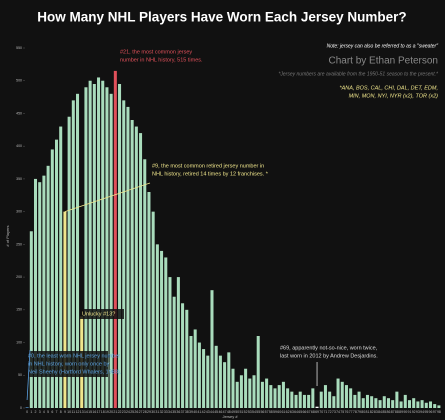 This screenshot has height=420, width=445. Describe the element at coordinates (74, 412) in the screenshot. I see `x-tick-label: 11` at that location.